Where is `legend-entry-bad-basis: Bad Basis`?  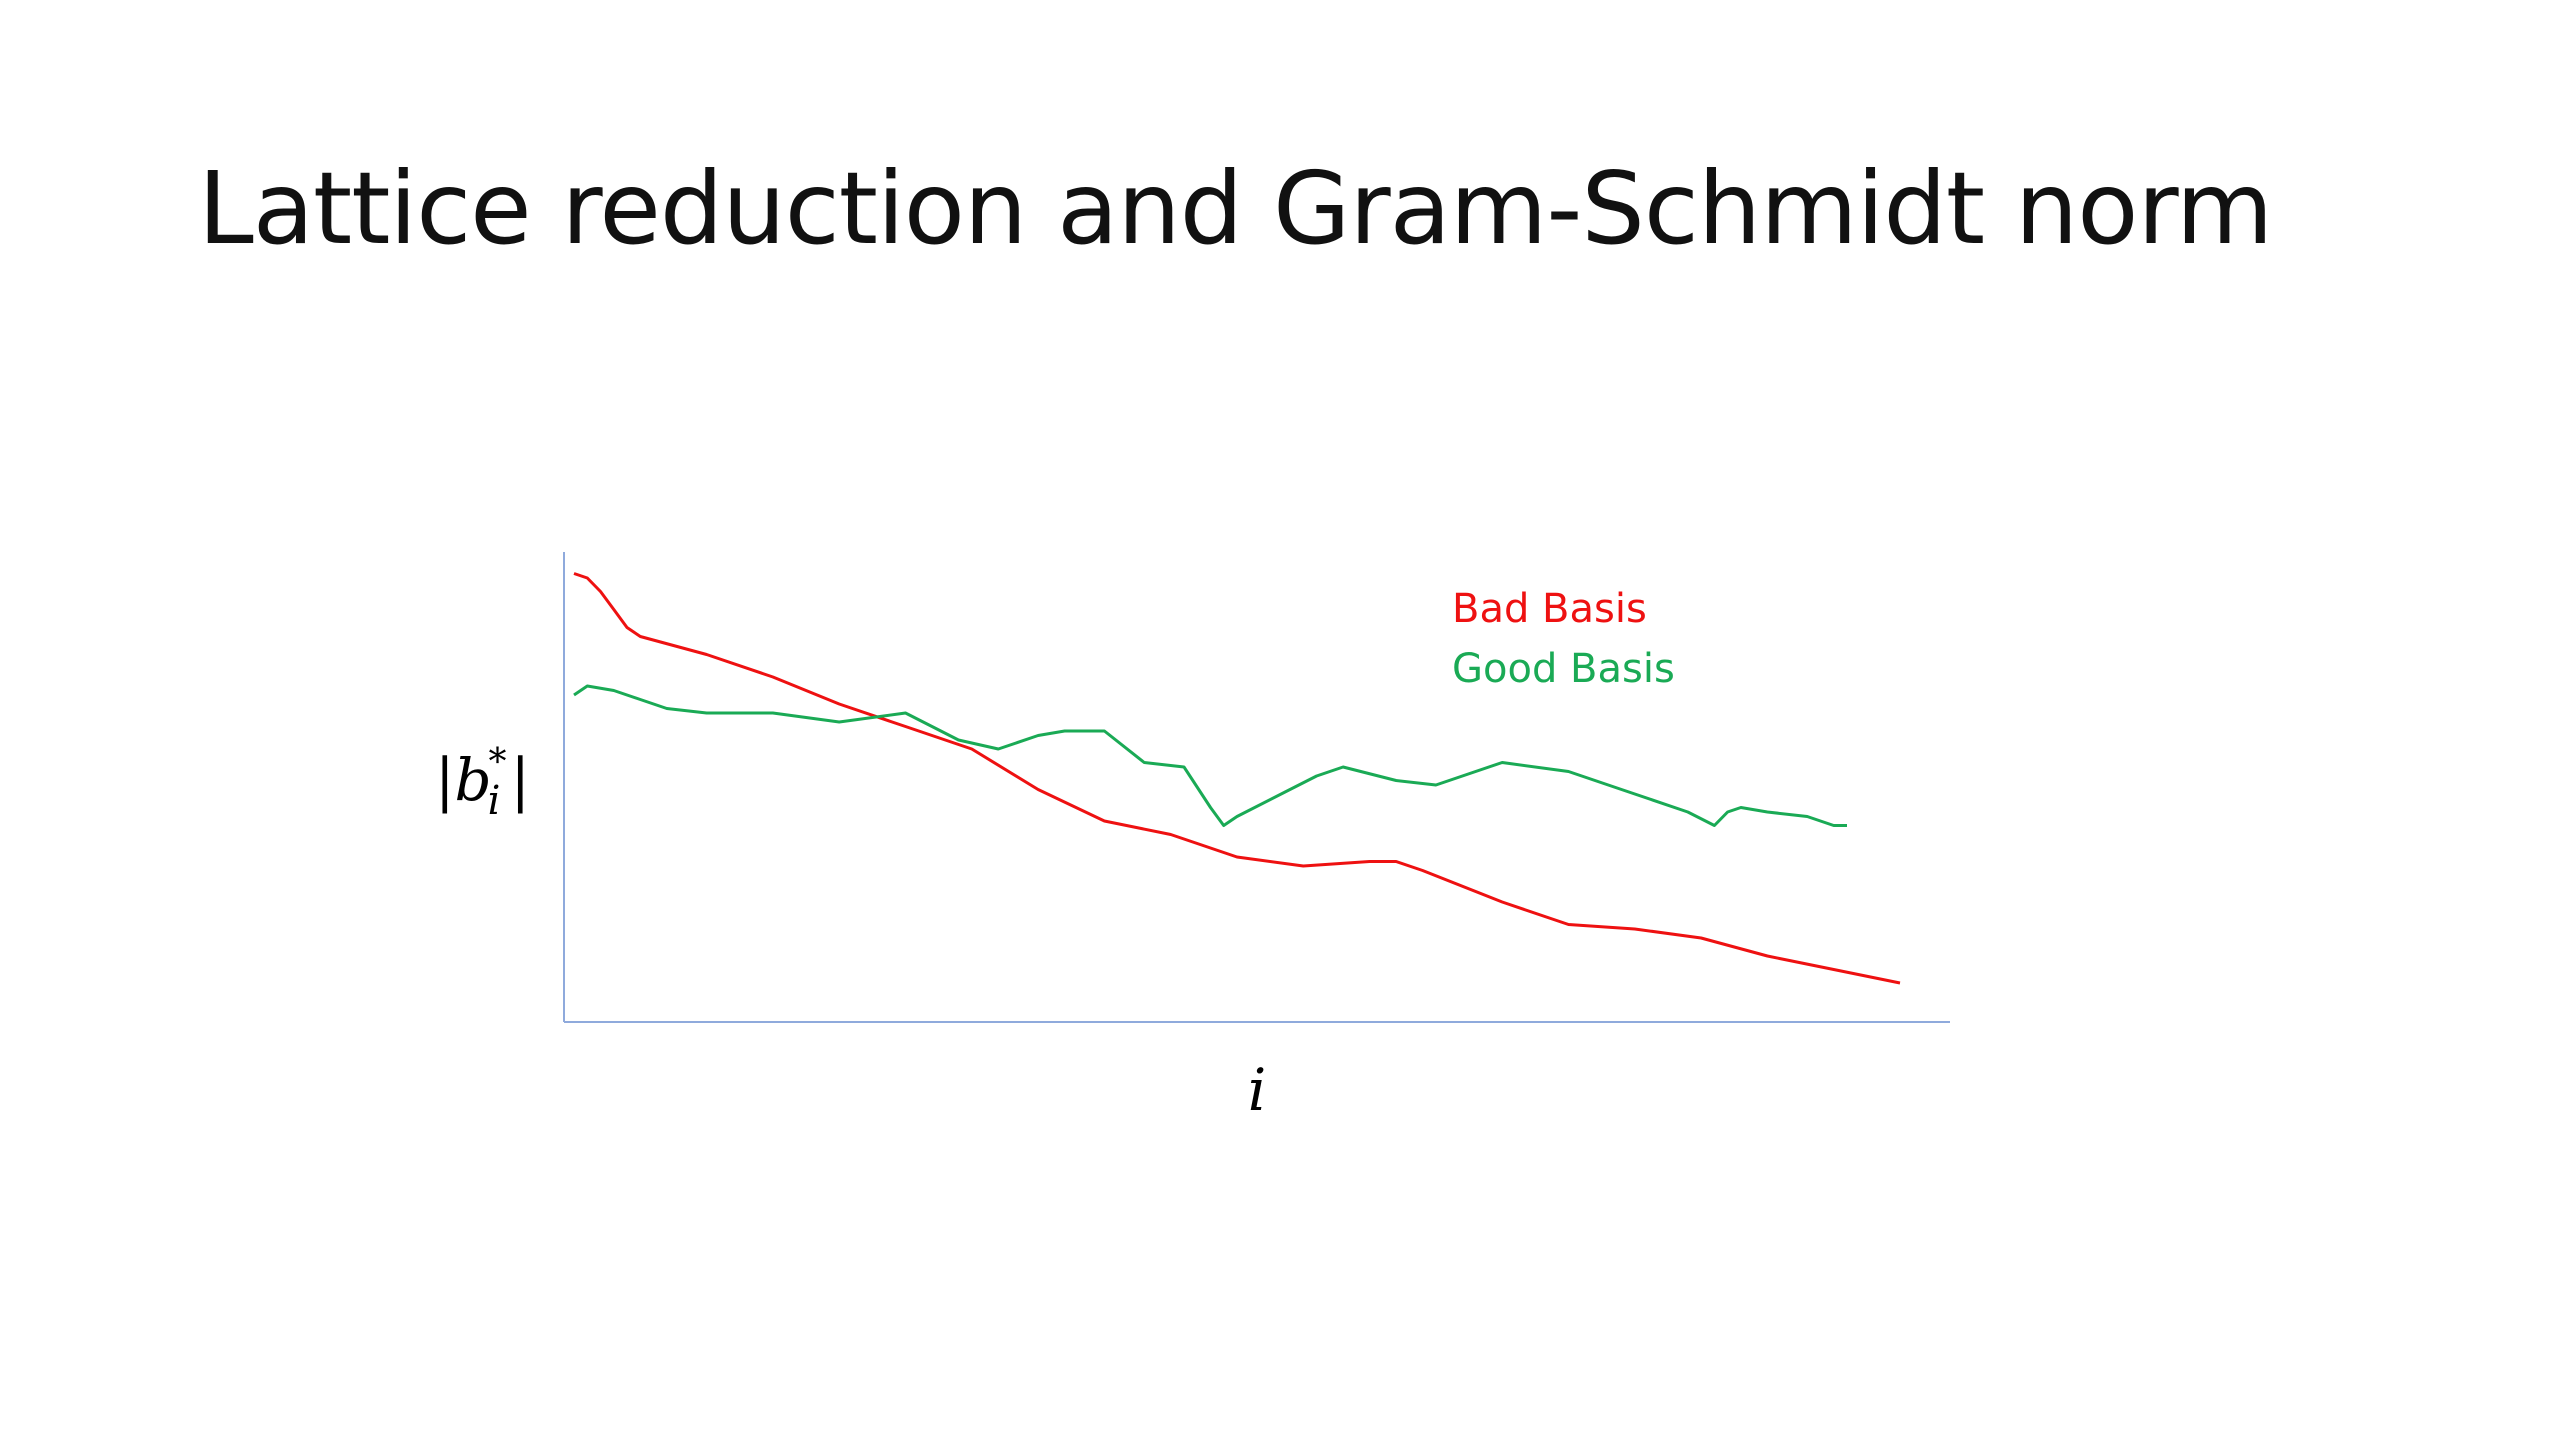 legend-entry-bad-basis: Bad Basis is located at coordinates (1549, 609).